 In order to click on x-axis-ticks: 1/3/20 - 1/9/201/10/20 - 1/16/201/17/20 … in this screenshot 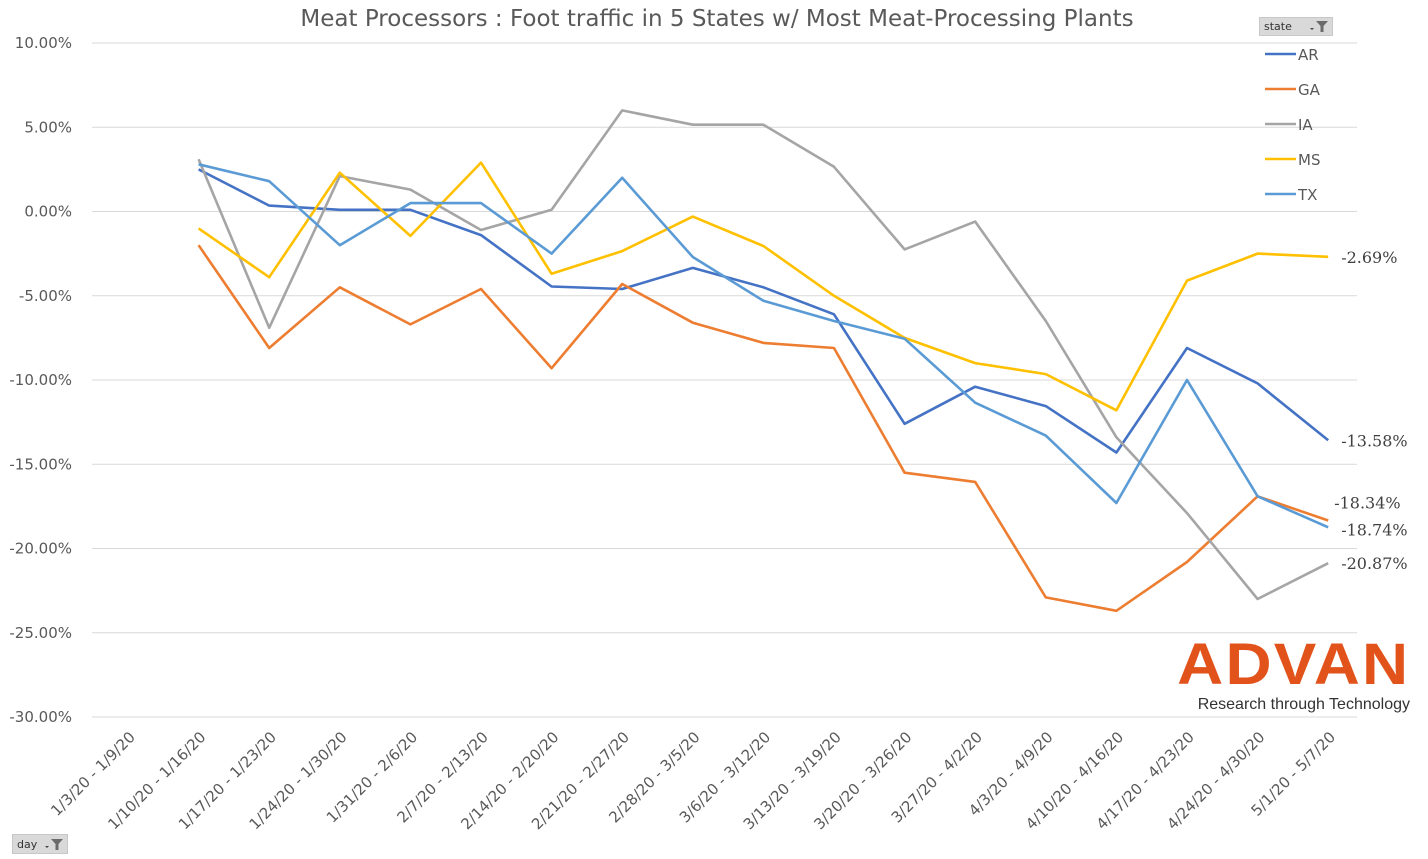, I will do `click(693, 780)`.